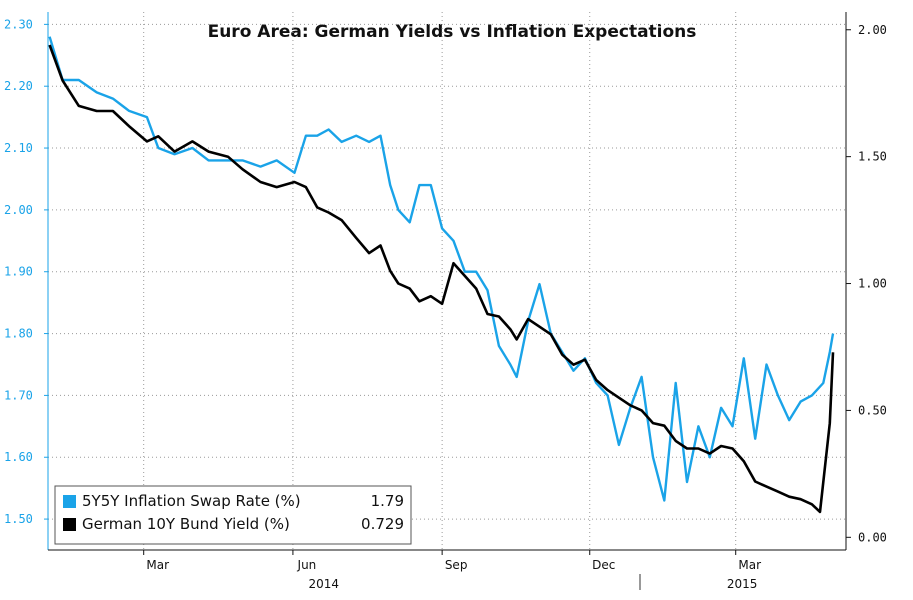 The height and width of the screenshot is (600, 913). What do you see at coordinates (307, 565) in the screenshot?
I see `x-tick-label: Jun` at bounding box center [307, 565].